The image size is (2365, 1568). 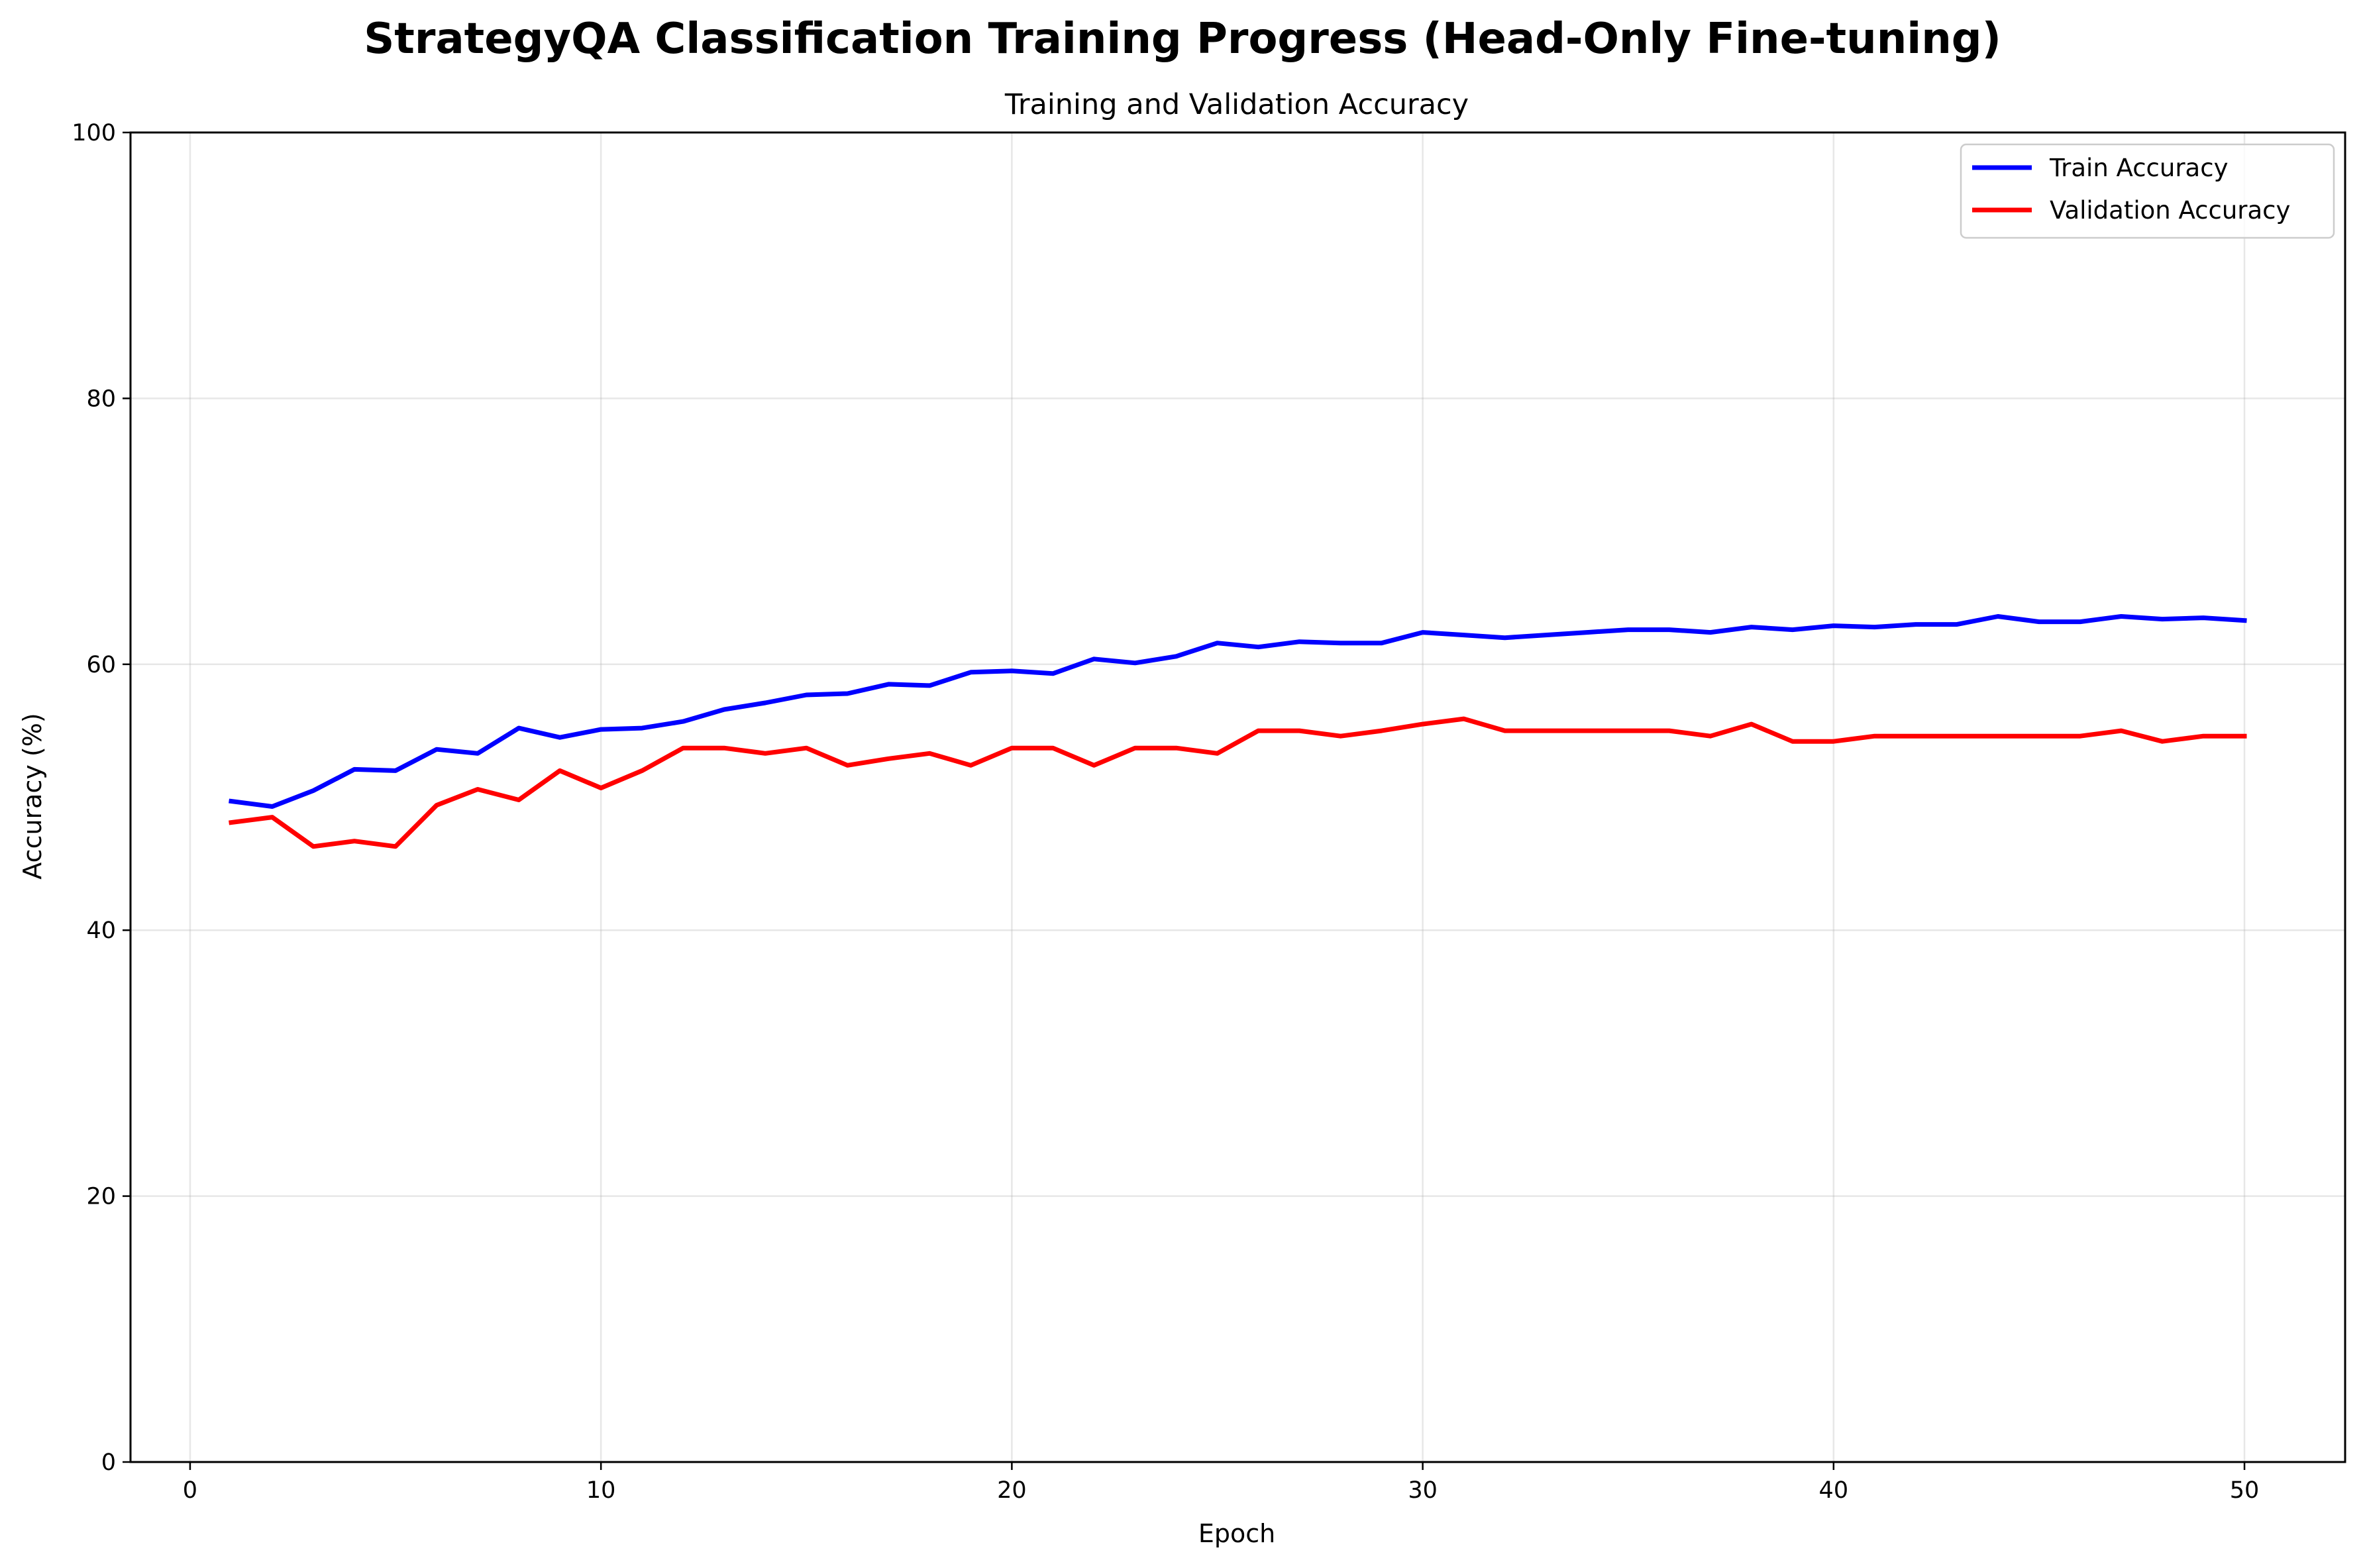 What do you see at coordinates (1236, 104) in the screenshot?
I see `chart-title: Training and Validation Accuracy` at bounding box center [1236, 104].